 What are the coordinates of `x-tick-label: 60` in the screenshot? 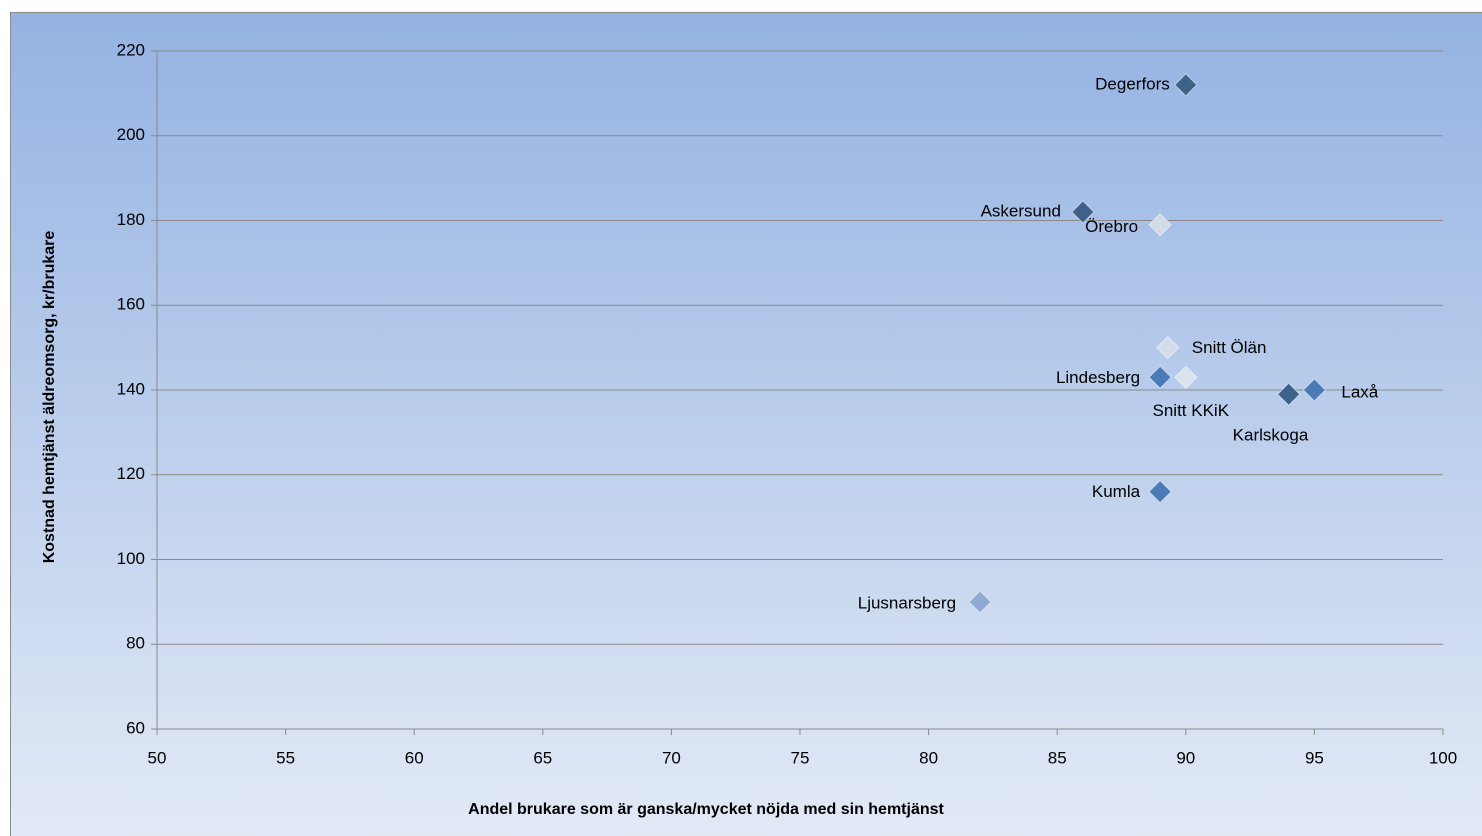 It's located at (414, 757).